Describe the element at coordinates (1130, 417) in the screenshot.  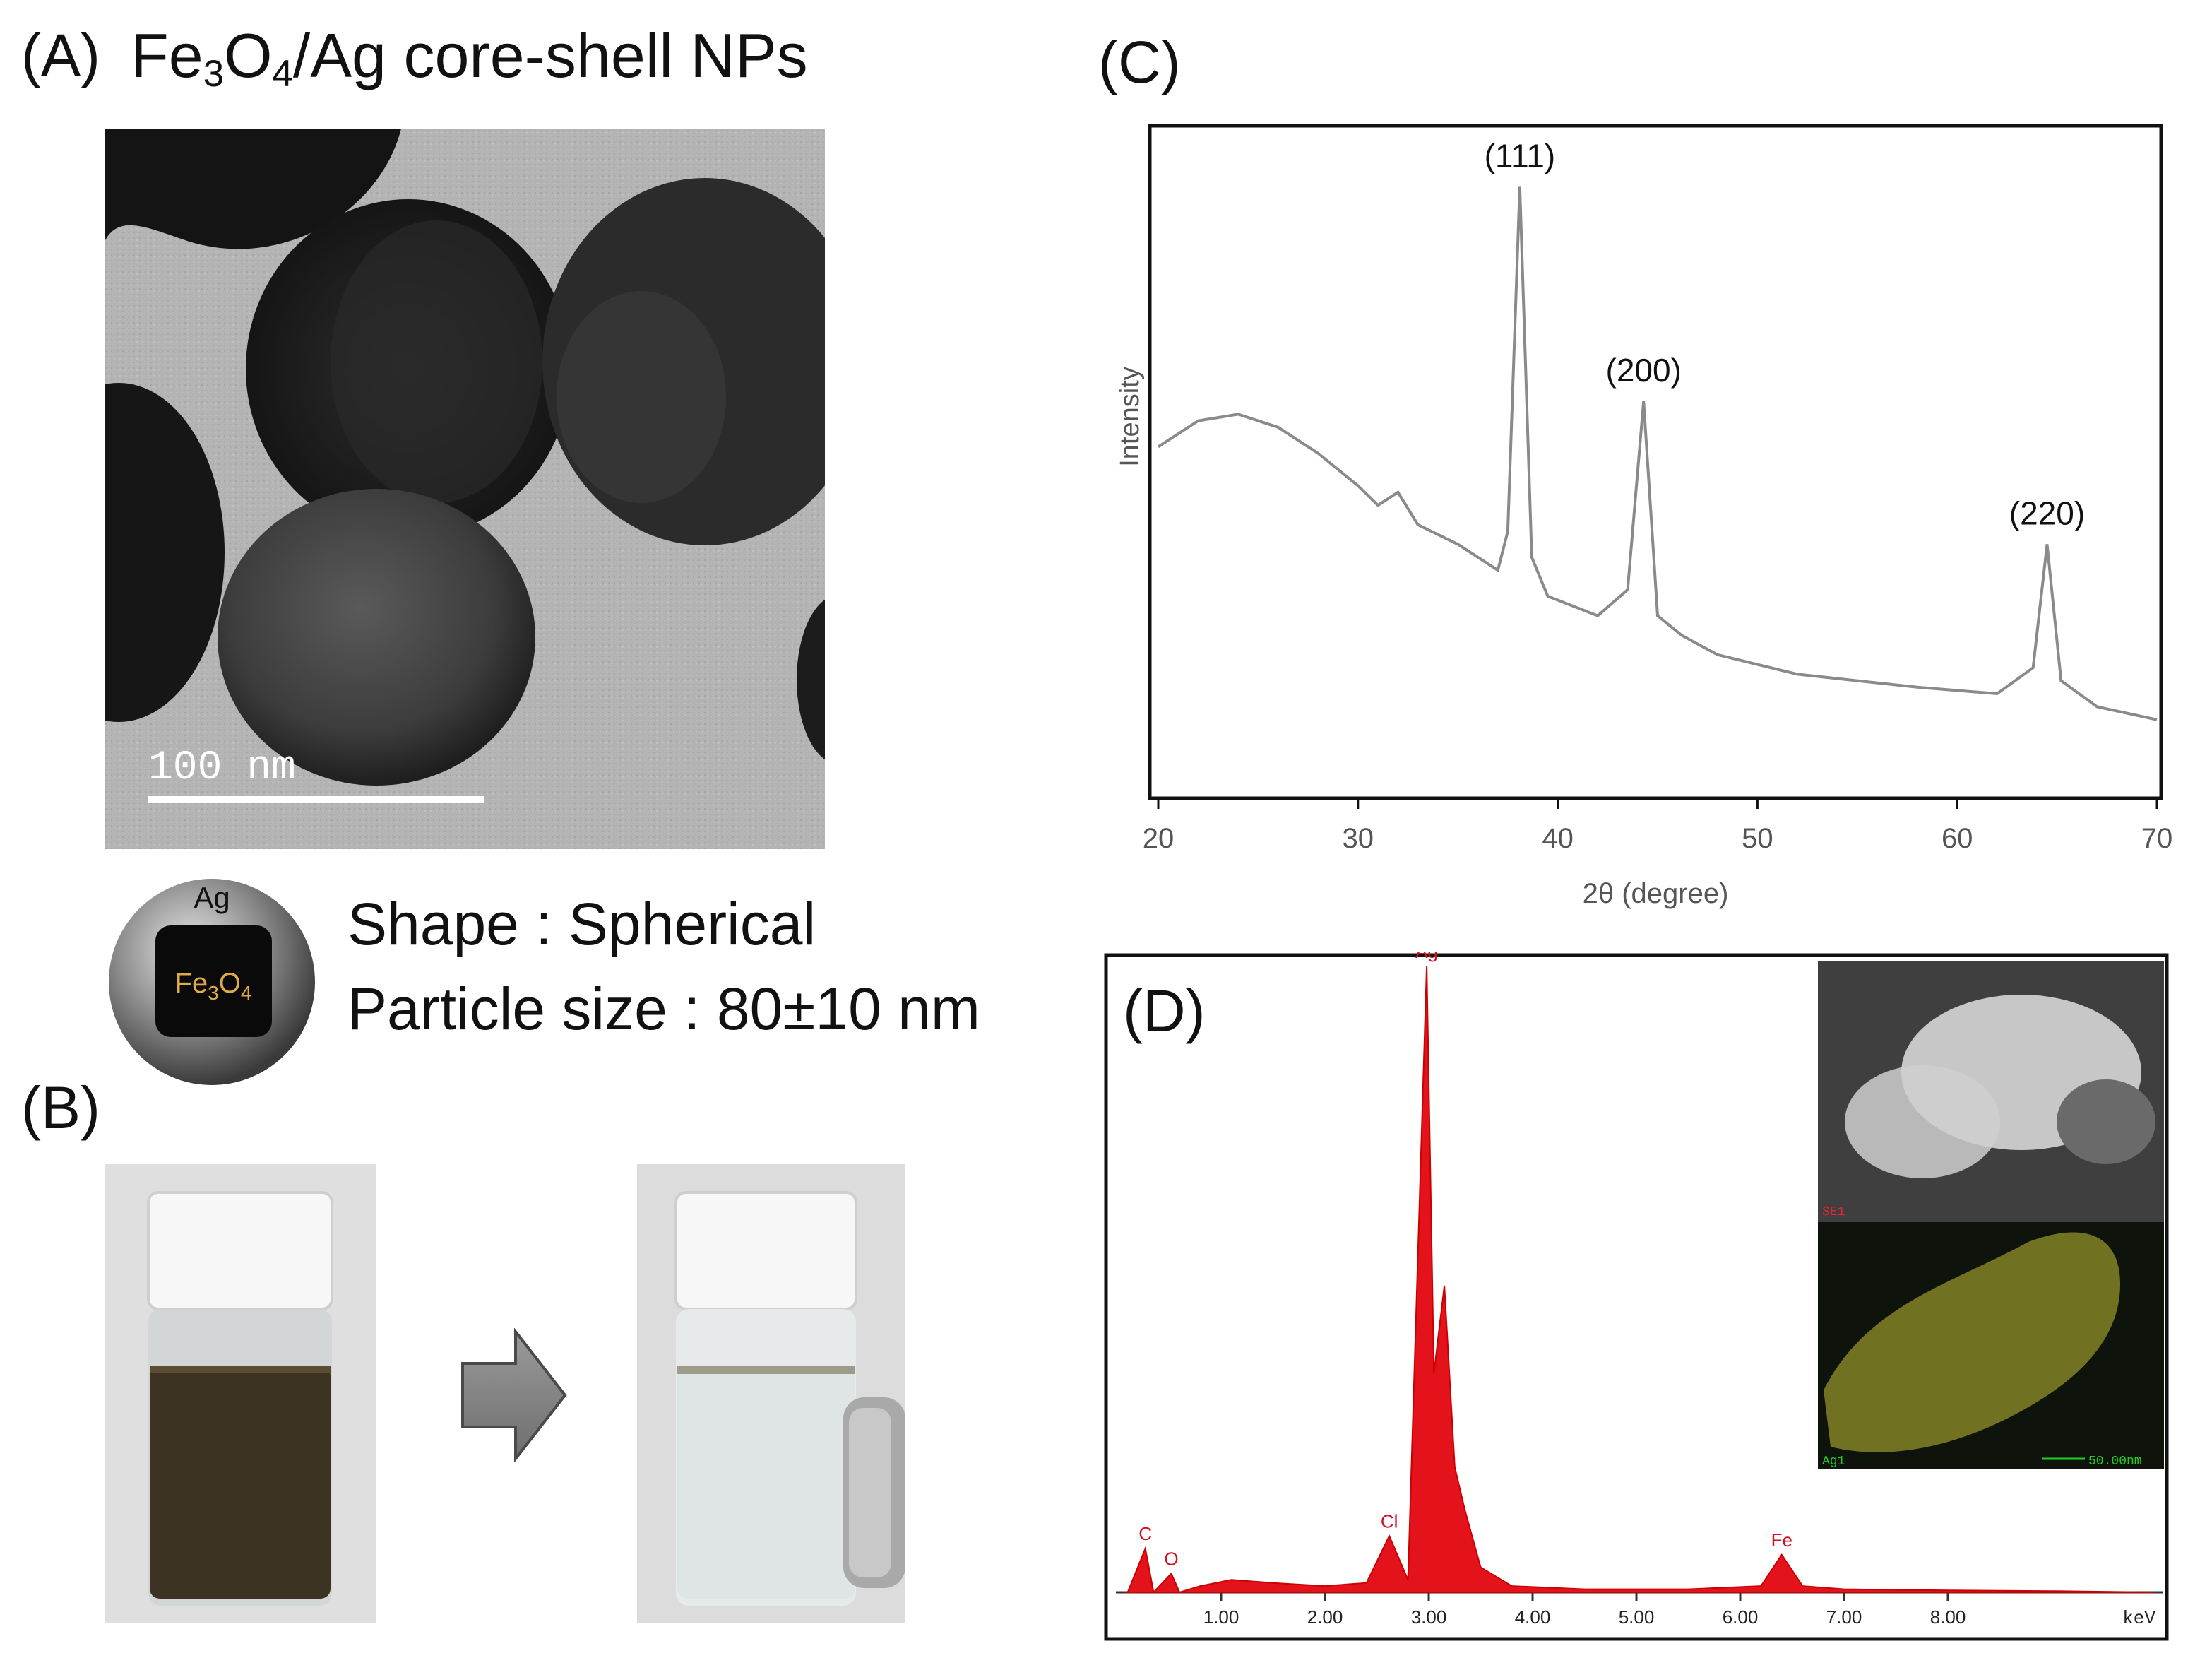
I see `xrd-y-axis-label: Intensity` at that location.